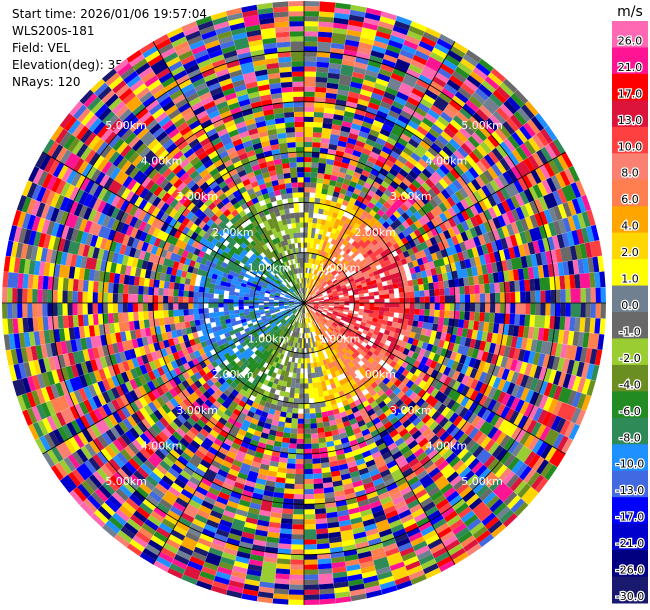  What do you see at coordinates (630, 93) in the screenshot?
I see `colorbar-tick-label: 17.0` at bounding box center [630, 93].